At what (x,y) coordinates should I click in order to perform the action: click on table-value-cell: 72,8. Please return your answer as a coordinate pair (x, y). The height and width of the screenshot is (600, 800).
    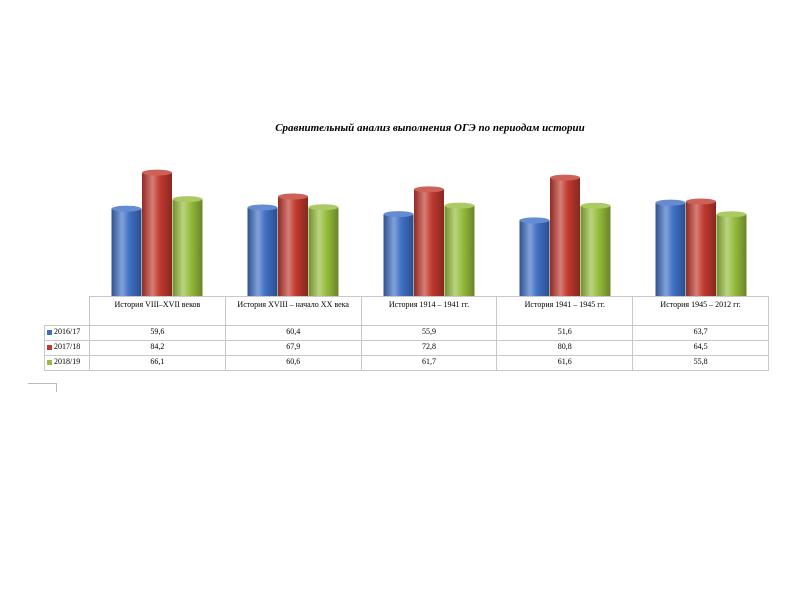
    Looking at the image, I should click on (429, 348).